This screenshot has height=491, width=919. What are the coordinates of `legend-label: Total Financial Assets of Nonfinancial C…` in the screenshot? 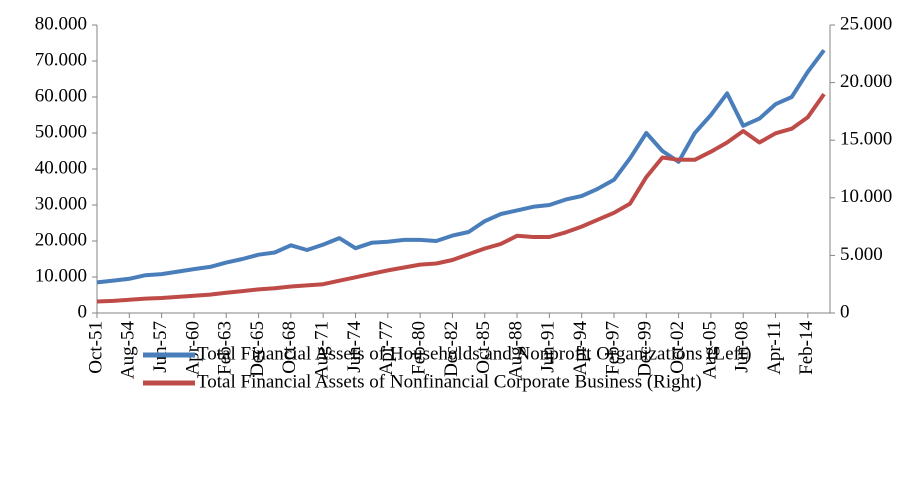 It's located at (449, 381).